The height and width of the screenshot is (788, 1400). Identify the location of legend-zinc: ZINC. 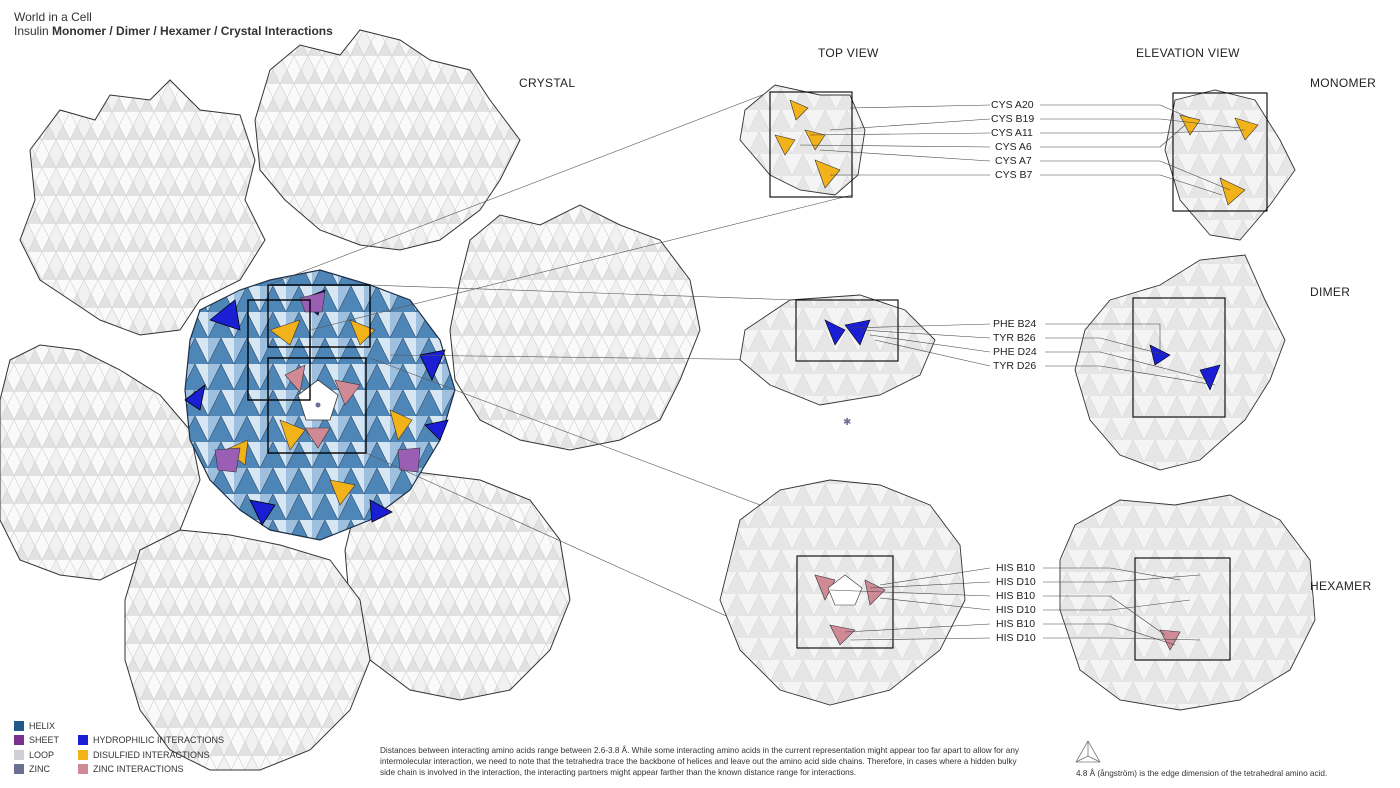
(32, 769).